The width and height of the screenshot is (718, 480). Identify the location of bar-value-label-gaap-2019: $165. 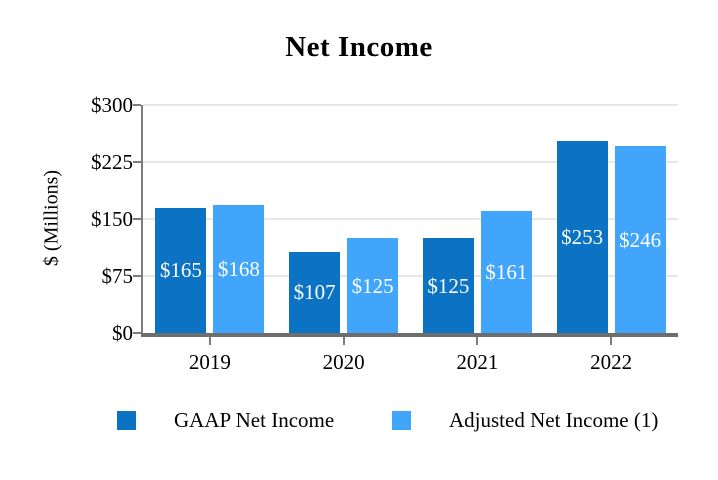
(180, 270).